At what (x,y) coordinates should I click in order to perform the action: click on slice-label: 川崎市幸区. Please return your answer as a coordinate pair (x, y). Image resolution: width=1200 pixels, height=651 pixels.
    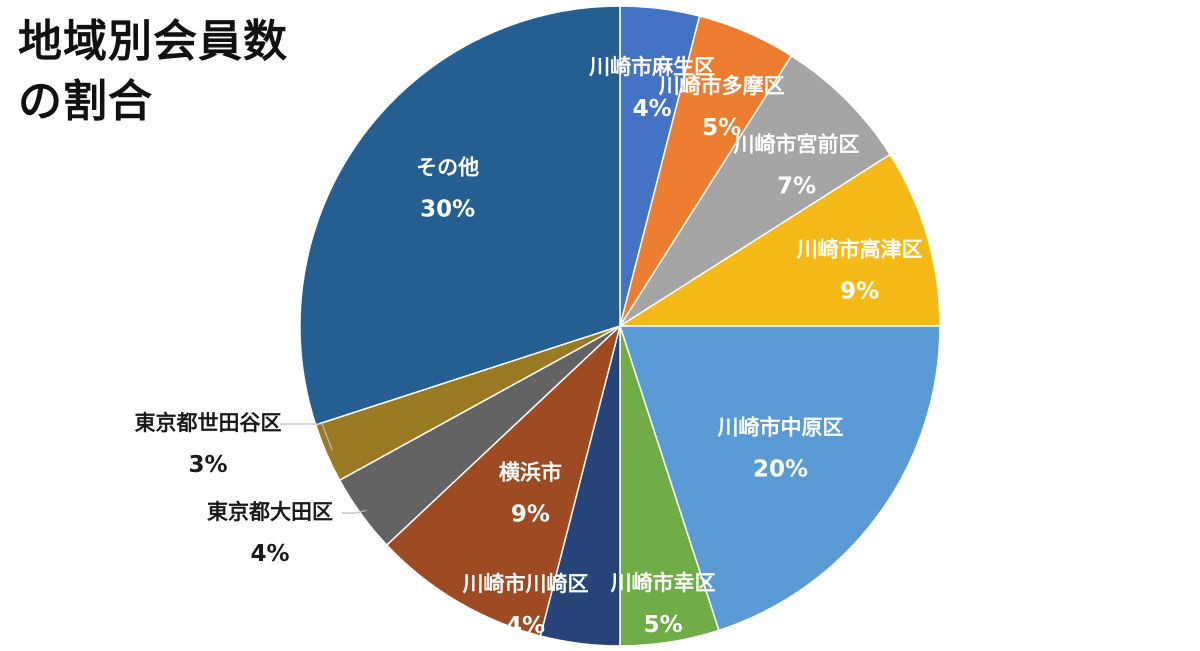
    Looking at the image, I should click on (663, 583).